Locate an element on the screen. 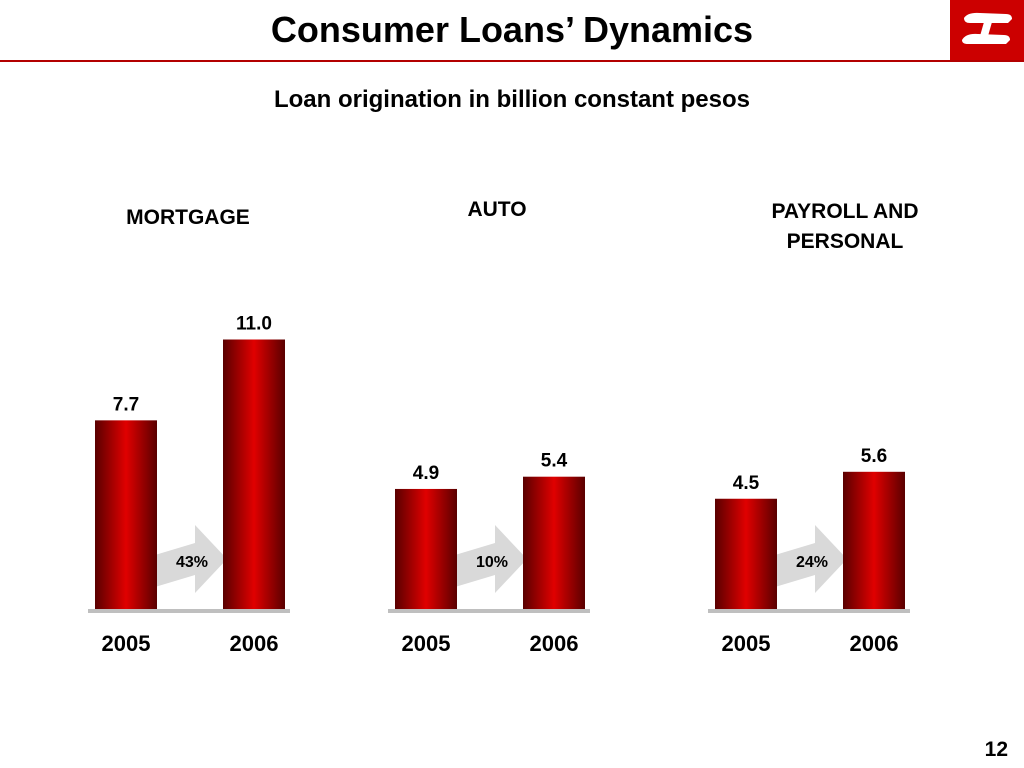 The width and height of the screenshot is (1024, 768). panel-title-payroll: PAYROLL AND PERSONAL is located at coordinates (845, 226).